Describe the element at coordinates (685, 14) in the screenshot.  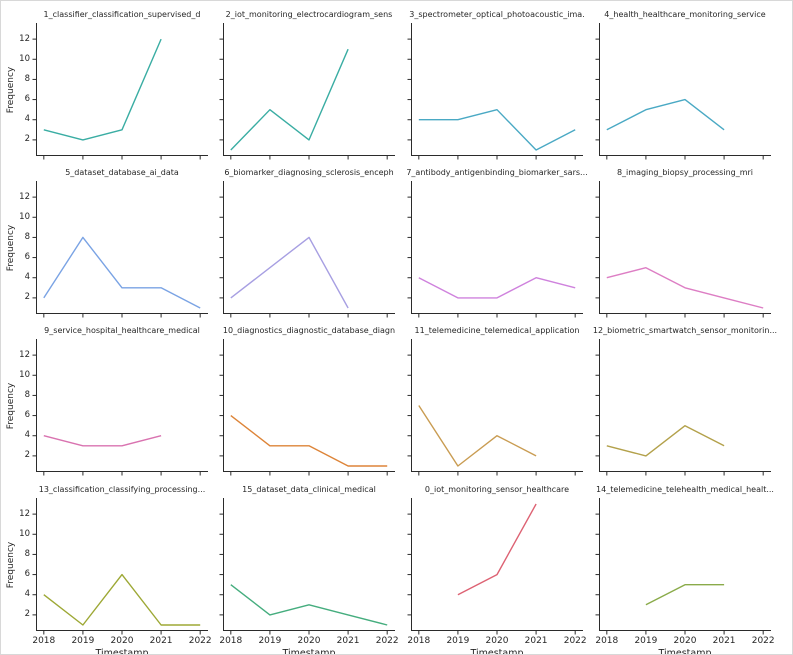
I see `subplot-title: 4_health_healthcare_monitoring_service` at that location.